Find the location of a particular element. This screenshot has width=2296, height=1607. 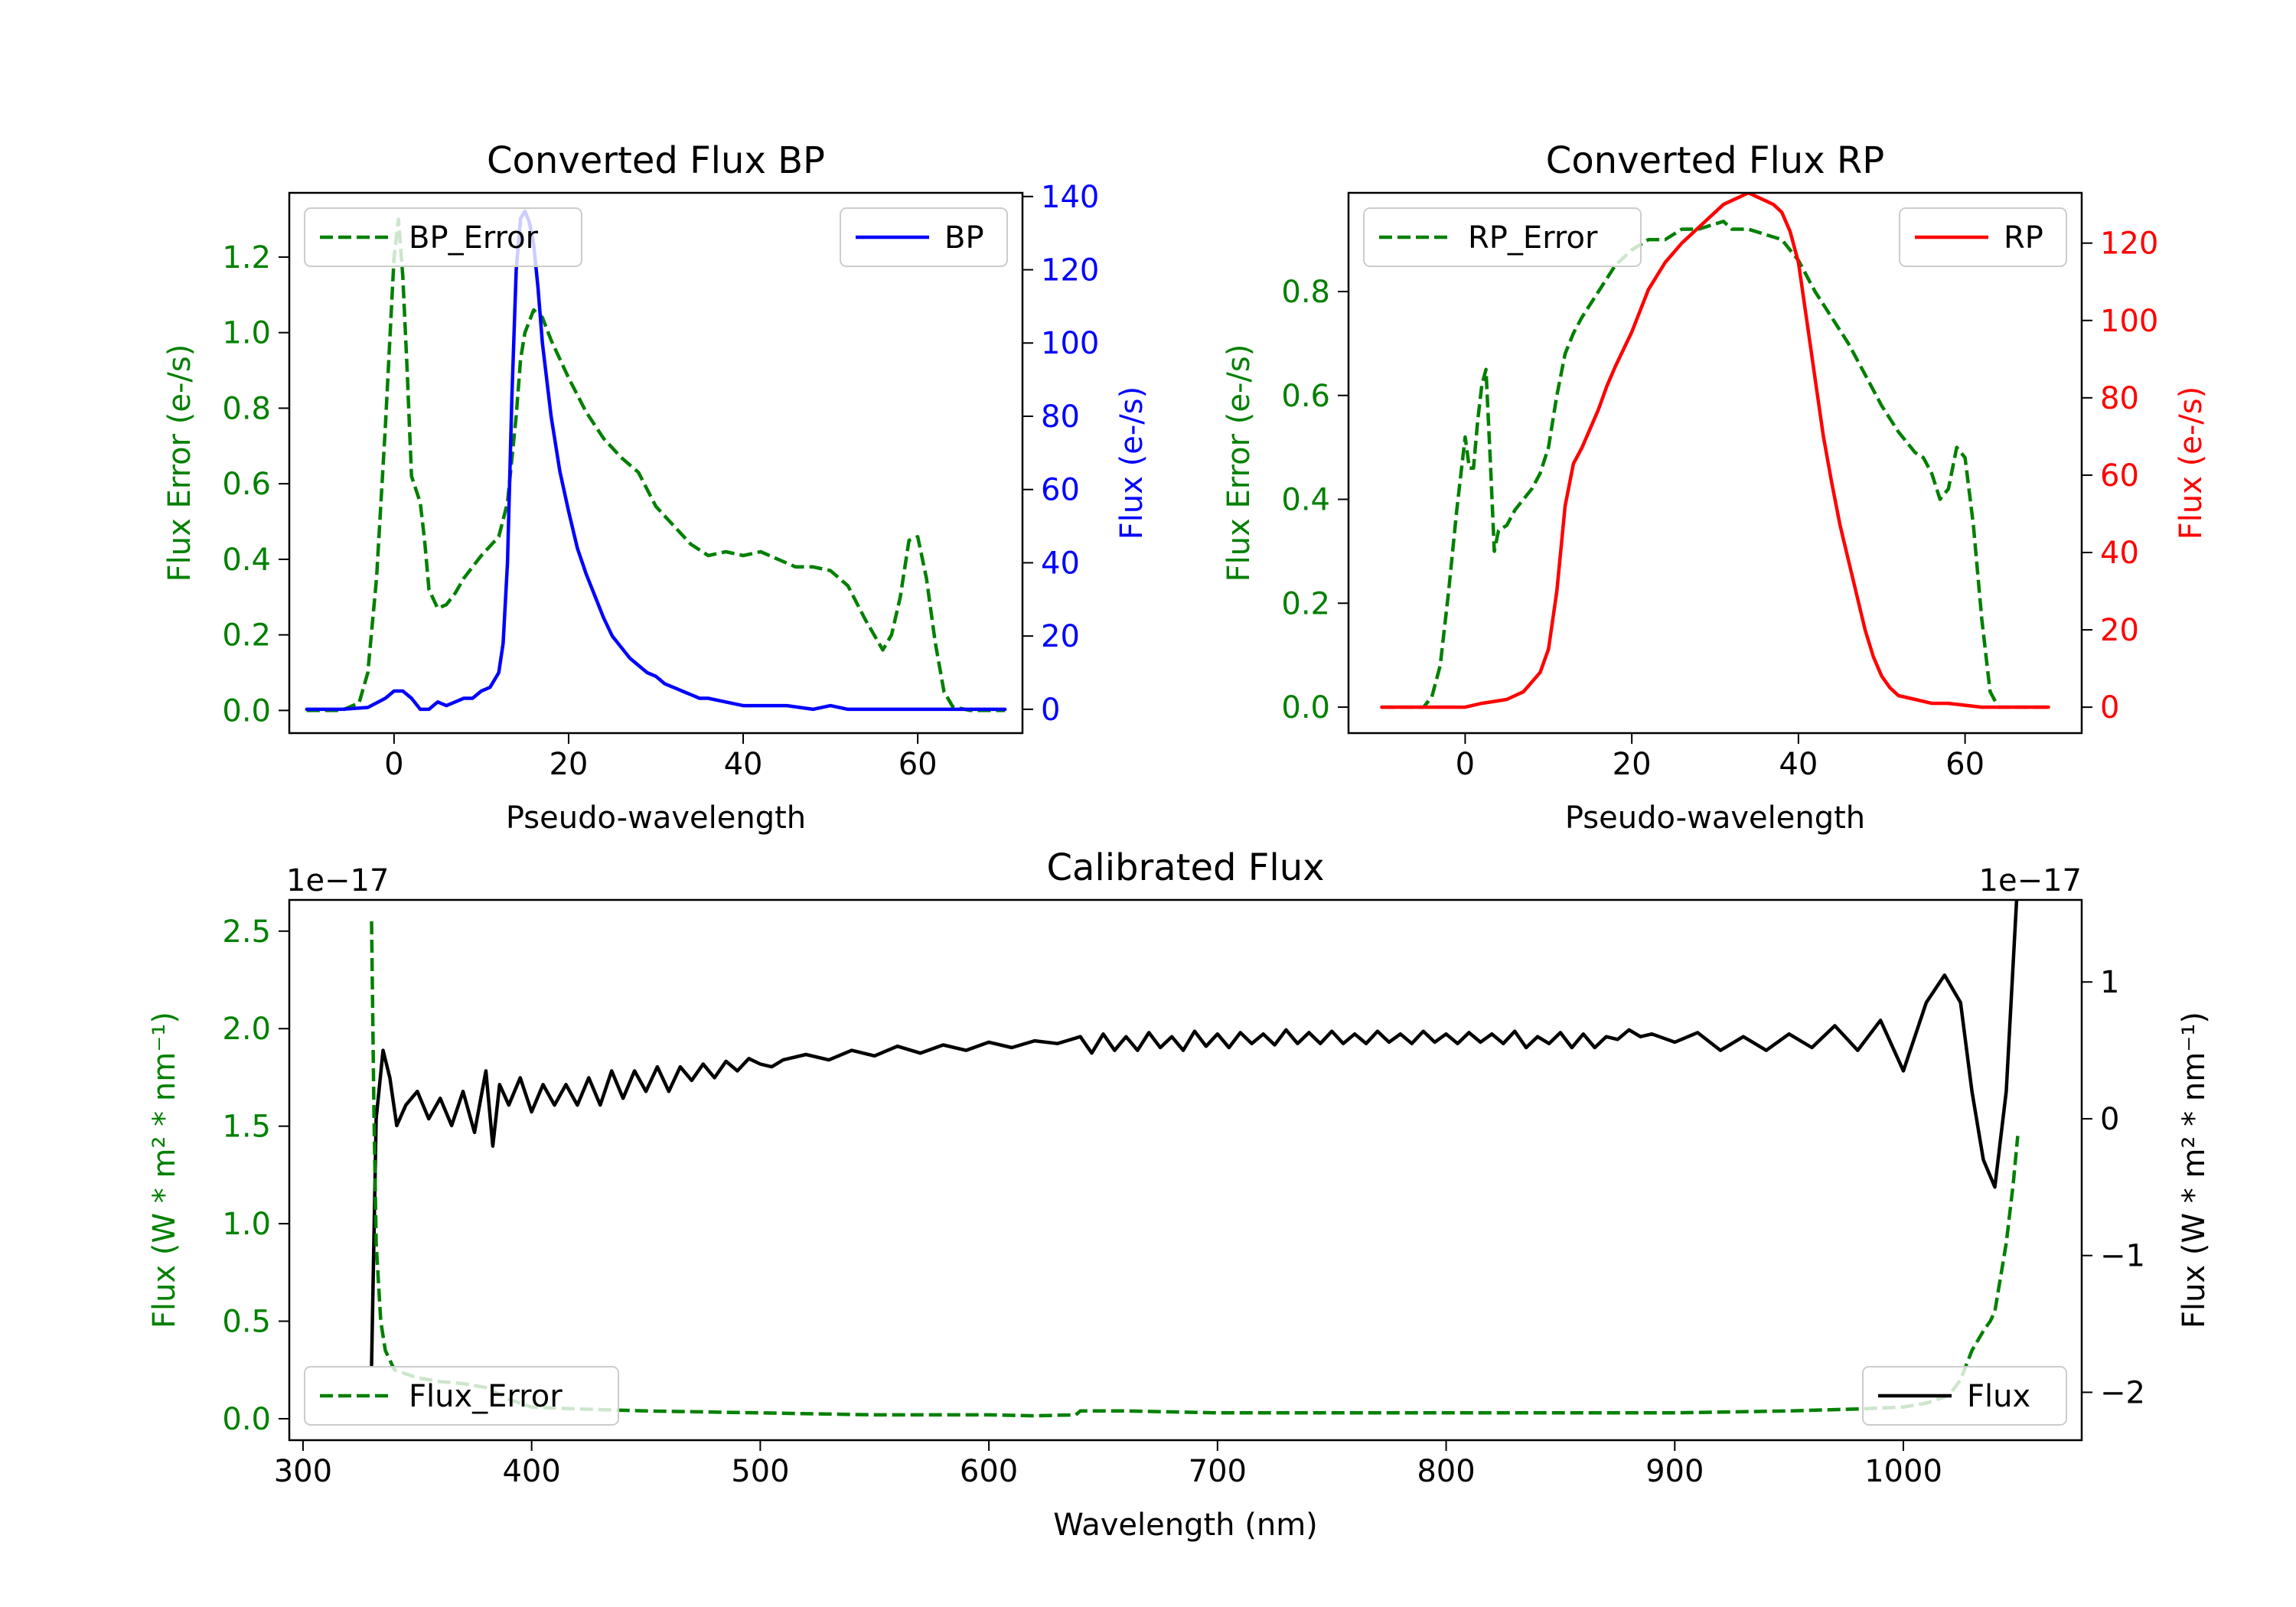

legend-rp-error: RP_Error is located at coordinates (1502, 237).